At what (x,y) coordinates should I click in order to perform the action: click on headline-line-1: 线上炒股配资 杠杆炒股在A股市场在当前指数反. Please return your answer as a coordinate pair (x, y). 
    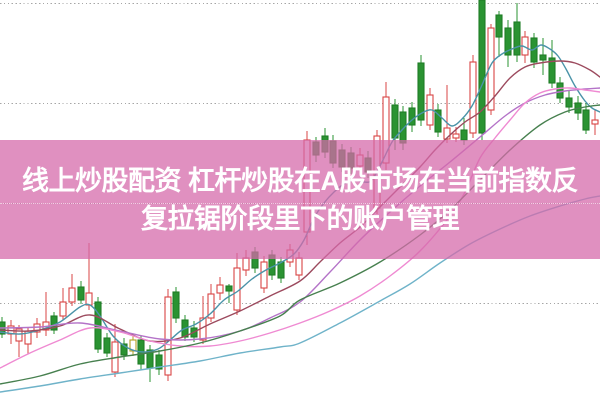
    Looking at the image, I should click on (300, 180).